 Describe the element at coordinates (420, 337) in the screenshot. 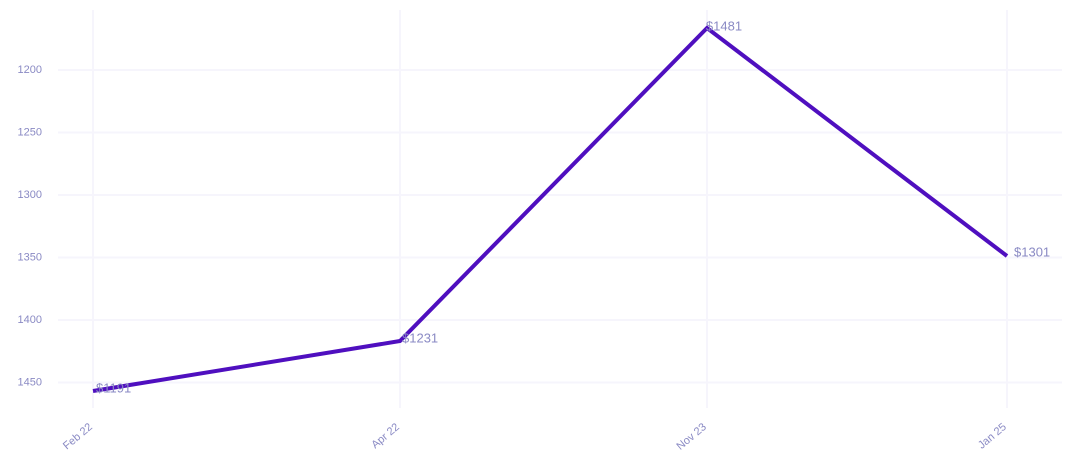

I see `data-point-label: $1231` at that location.